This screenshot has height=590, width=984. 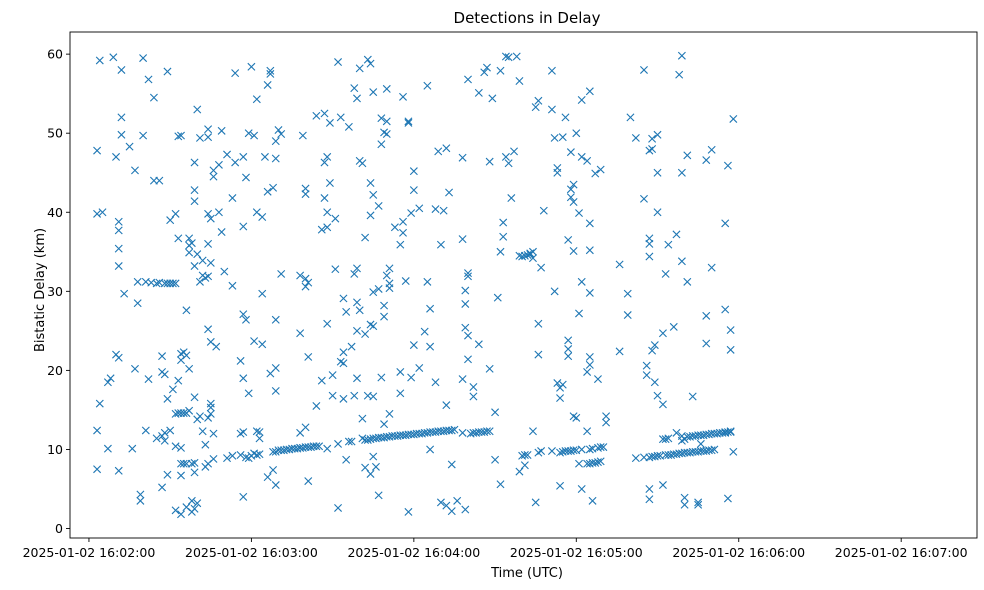 What do you see at coordinates (413, 552) in the screenshot?
I see `x-tick-label: 2025-01-02 16:04:00` at bounding box center [413, 552].